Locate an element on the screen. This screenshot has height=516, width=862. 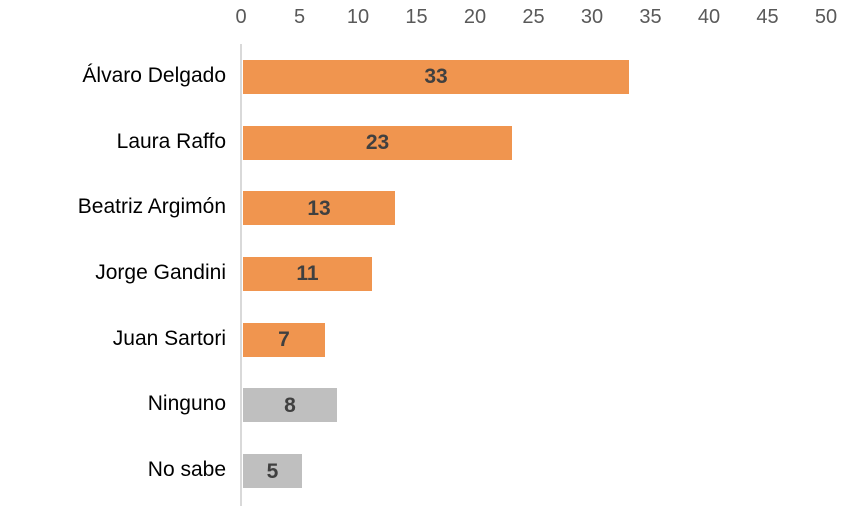
bar: 7 is located at coordinates (284, 339).